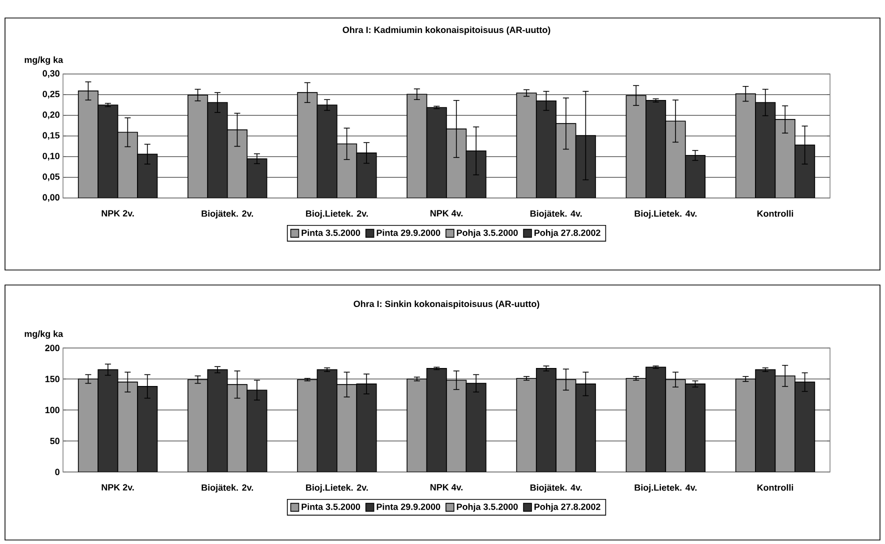 Image resolution: width=885 pixels, height=544 pixels. Describe the element at coordinates (51, 198) in the screenshot. I see `y-tick-label: 0,00` at that location.